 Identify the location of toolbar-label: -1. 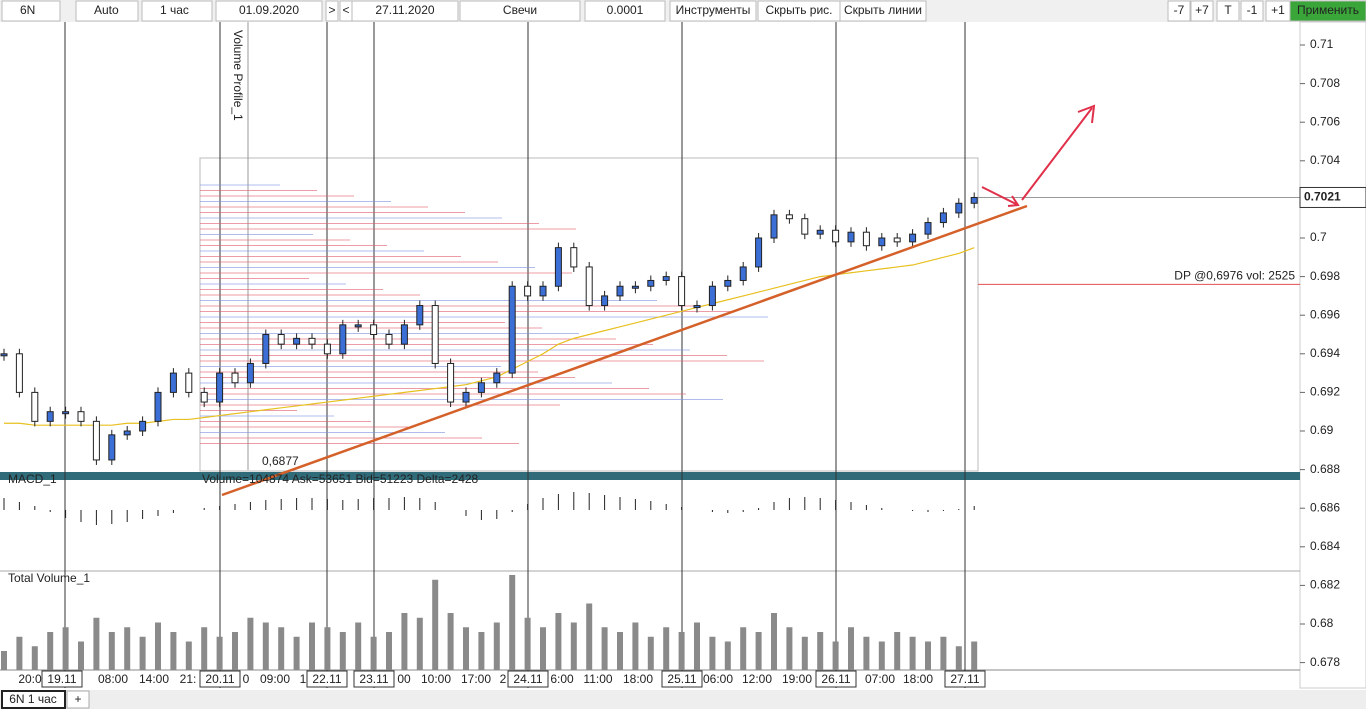
(1252, 10).